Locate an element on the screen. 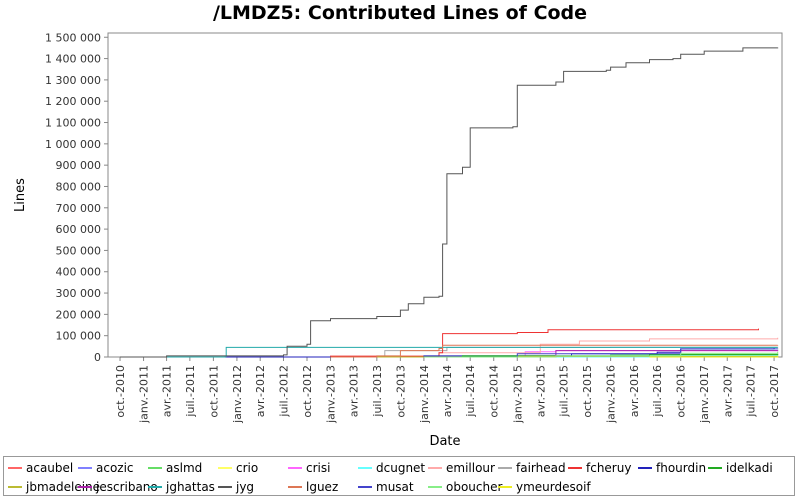  x-tick-label: juil.-2011 is located at coordinates (190, 391).